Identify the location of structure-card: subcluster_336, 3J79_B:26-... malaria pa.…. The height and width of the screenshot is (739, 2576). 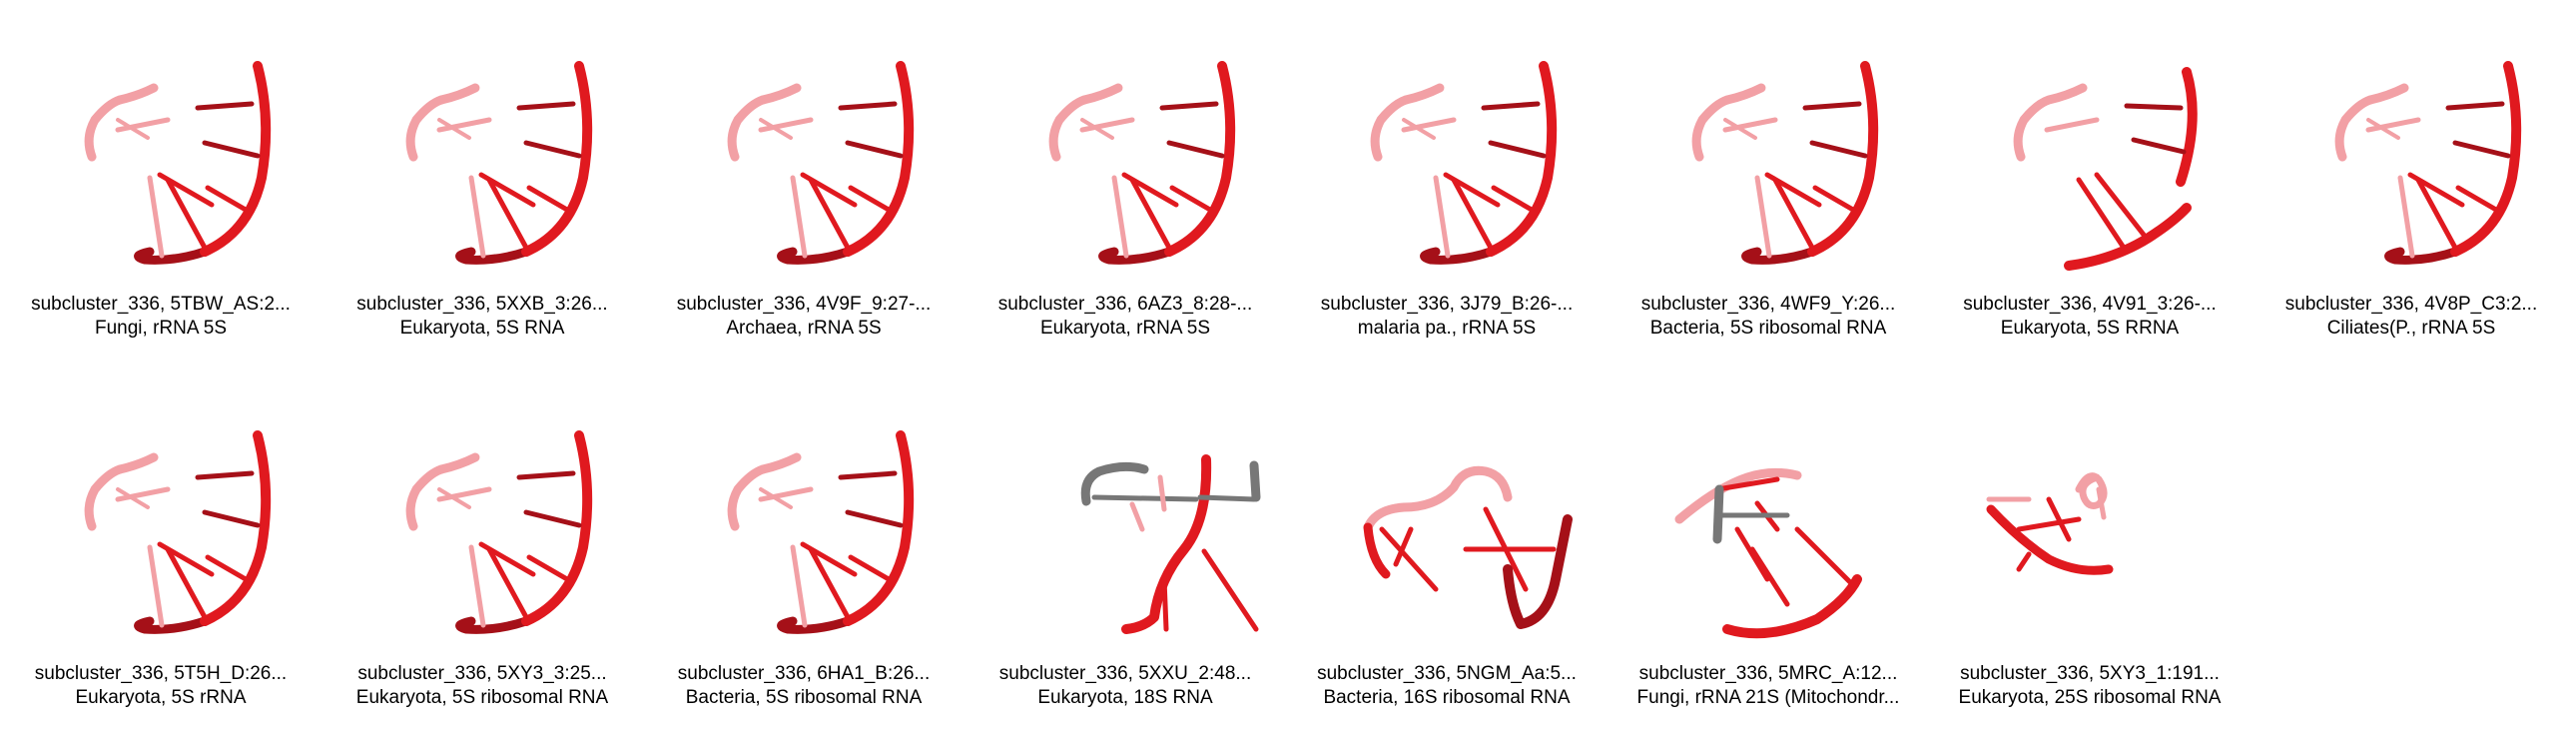
(1447, 185).